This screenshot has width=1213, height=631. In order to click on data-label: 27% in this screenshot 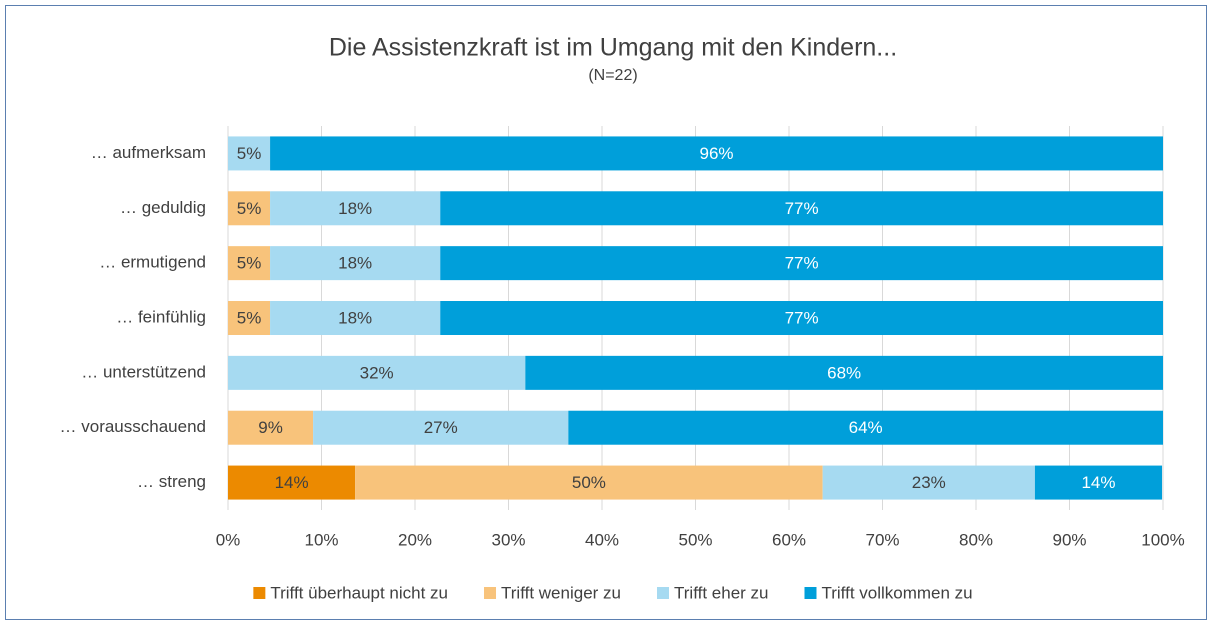, I will do `click(441, 427)`.